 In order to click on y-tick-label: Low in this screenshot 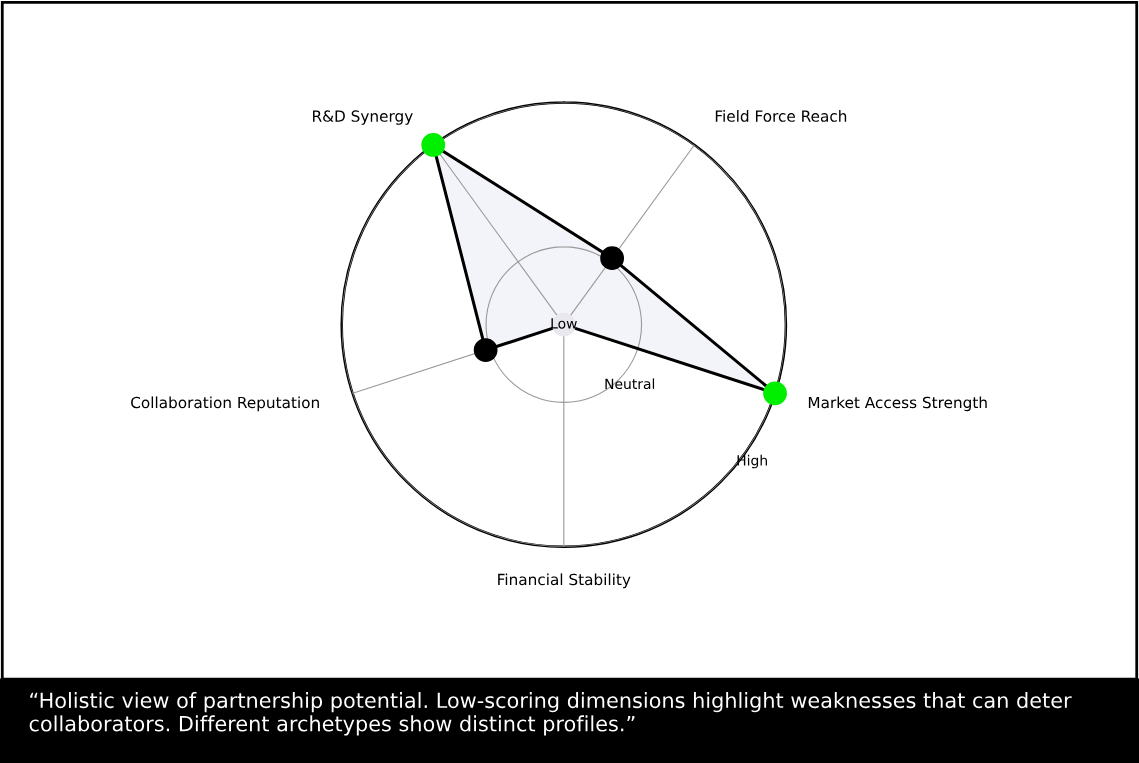, I will do `click(564, 323)`.